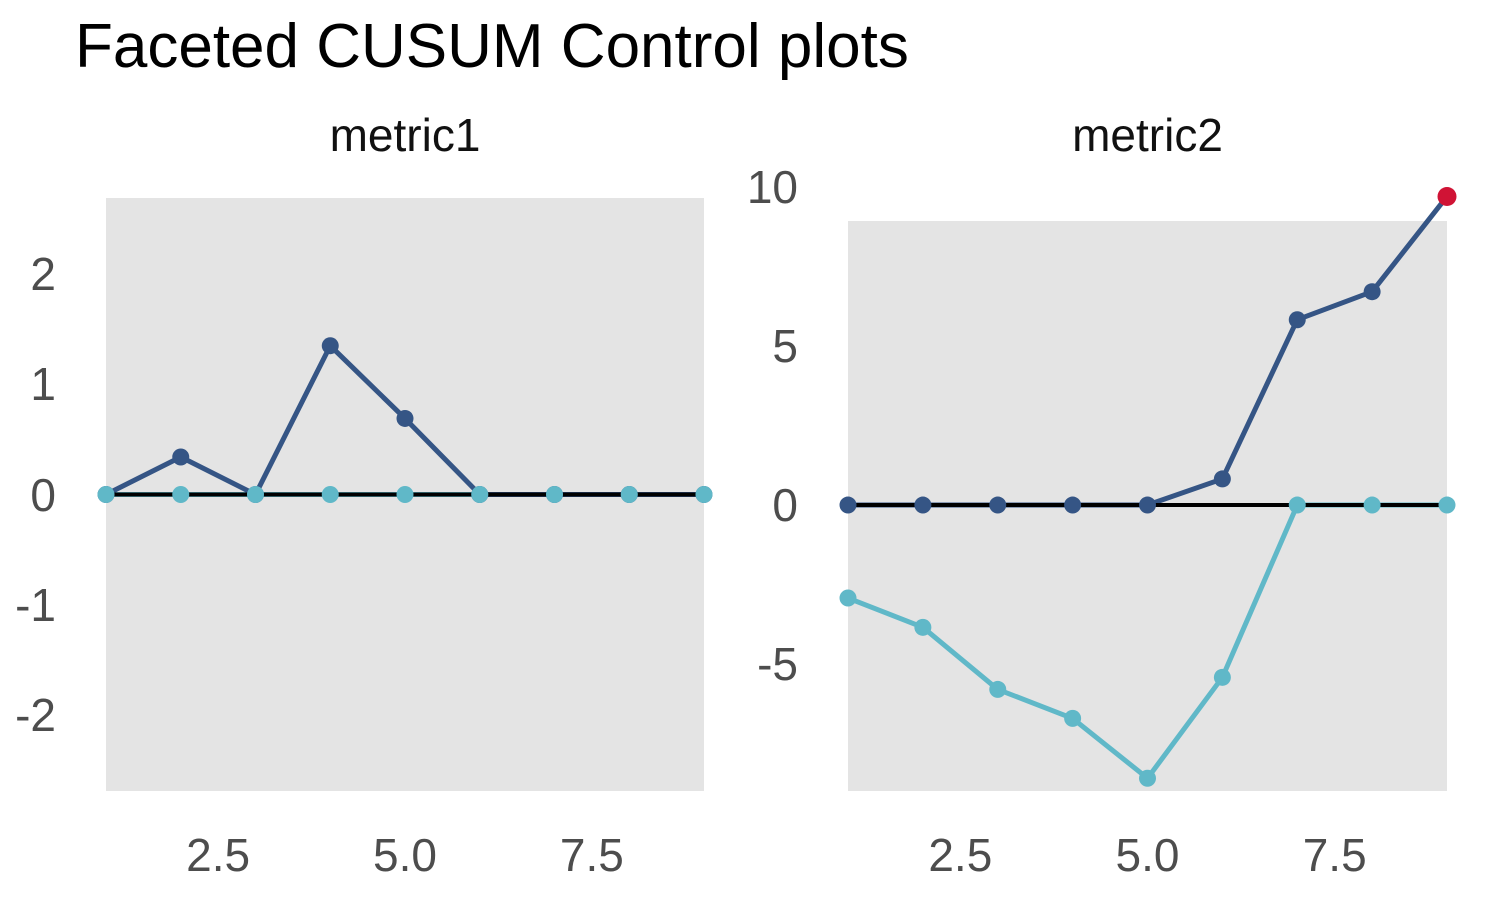 This screenshot has height=900, width=1500. What do you see at coordinates (785, 505) in the screenshot?
I see `y-tick-metric2: 0` at bounding box center [785, 505].